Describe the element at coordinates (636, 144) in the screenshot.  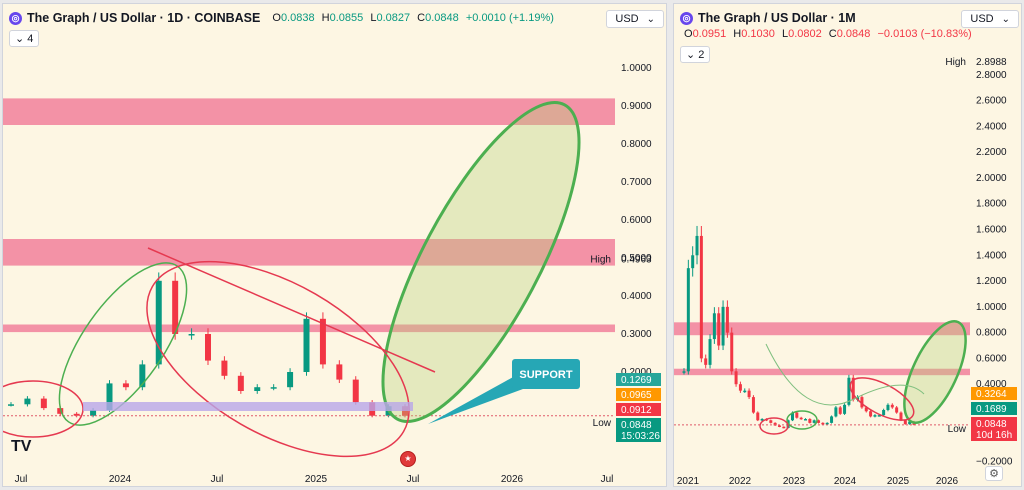
I see `y-tick-label: 0.8000` at that location.